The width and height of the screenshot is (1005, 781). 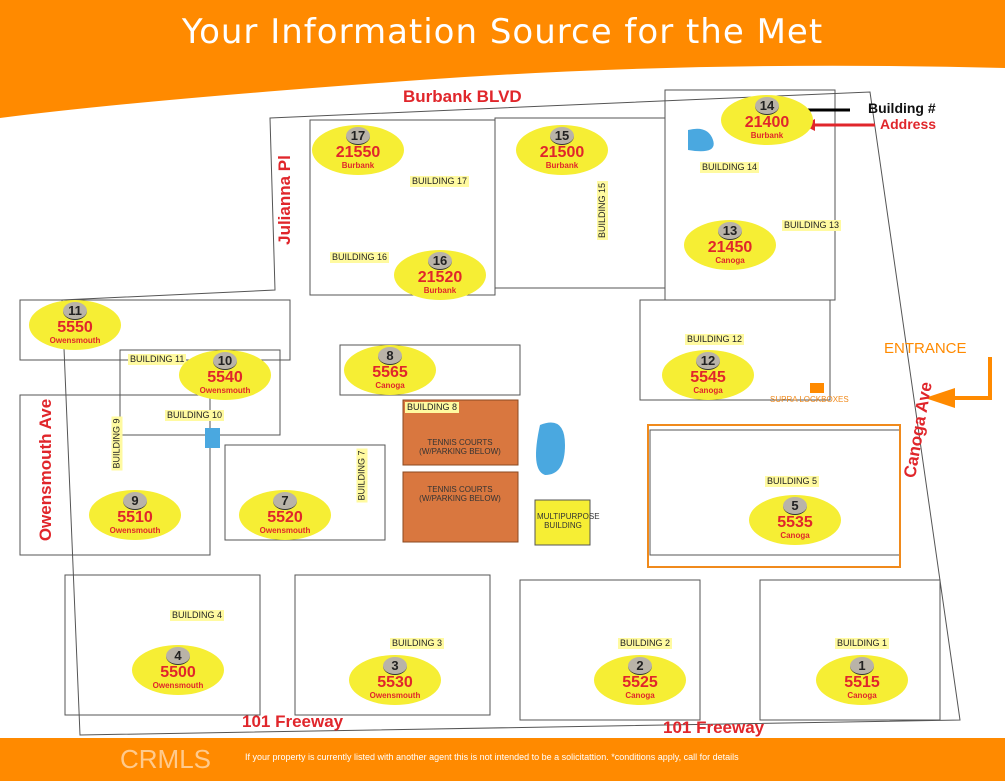 I want to click on building-address: 5500, so click(x=178, y=672).